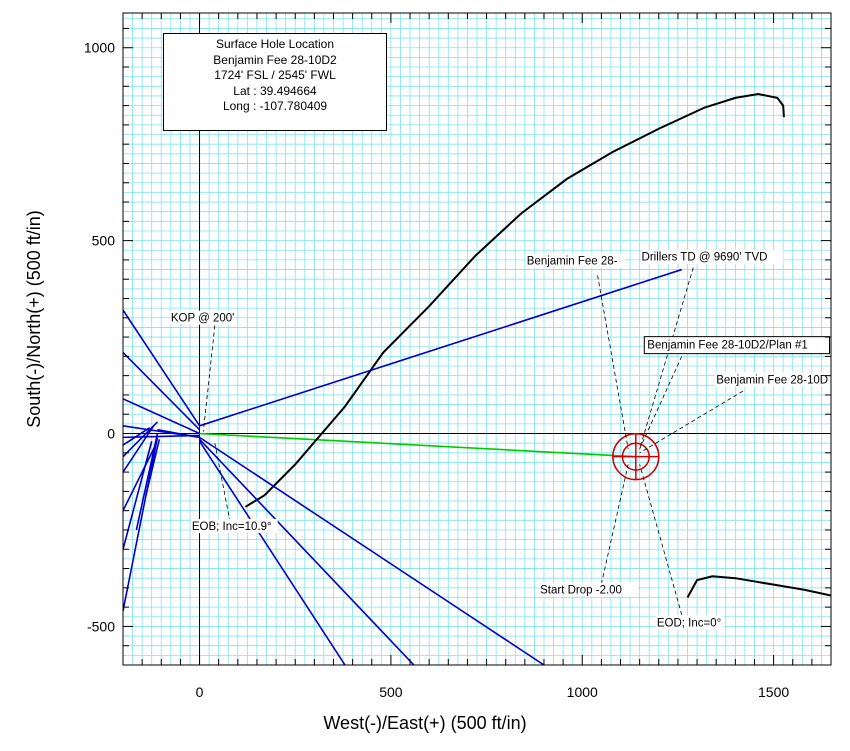 The image size is (850, 751). I want to click on annotation-label: Benjamin Fee 28-10D, so click(772, 380).